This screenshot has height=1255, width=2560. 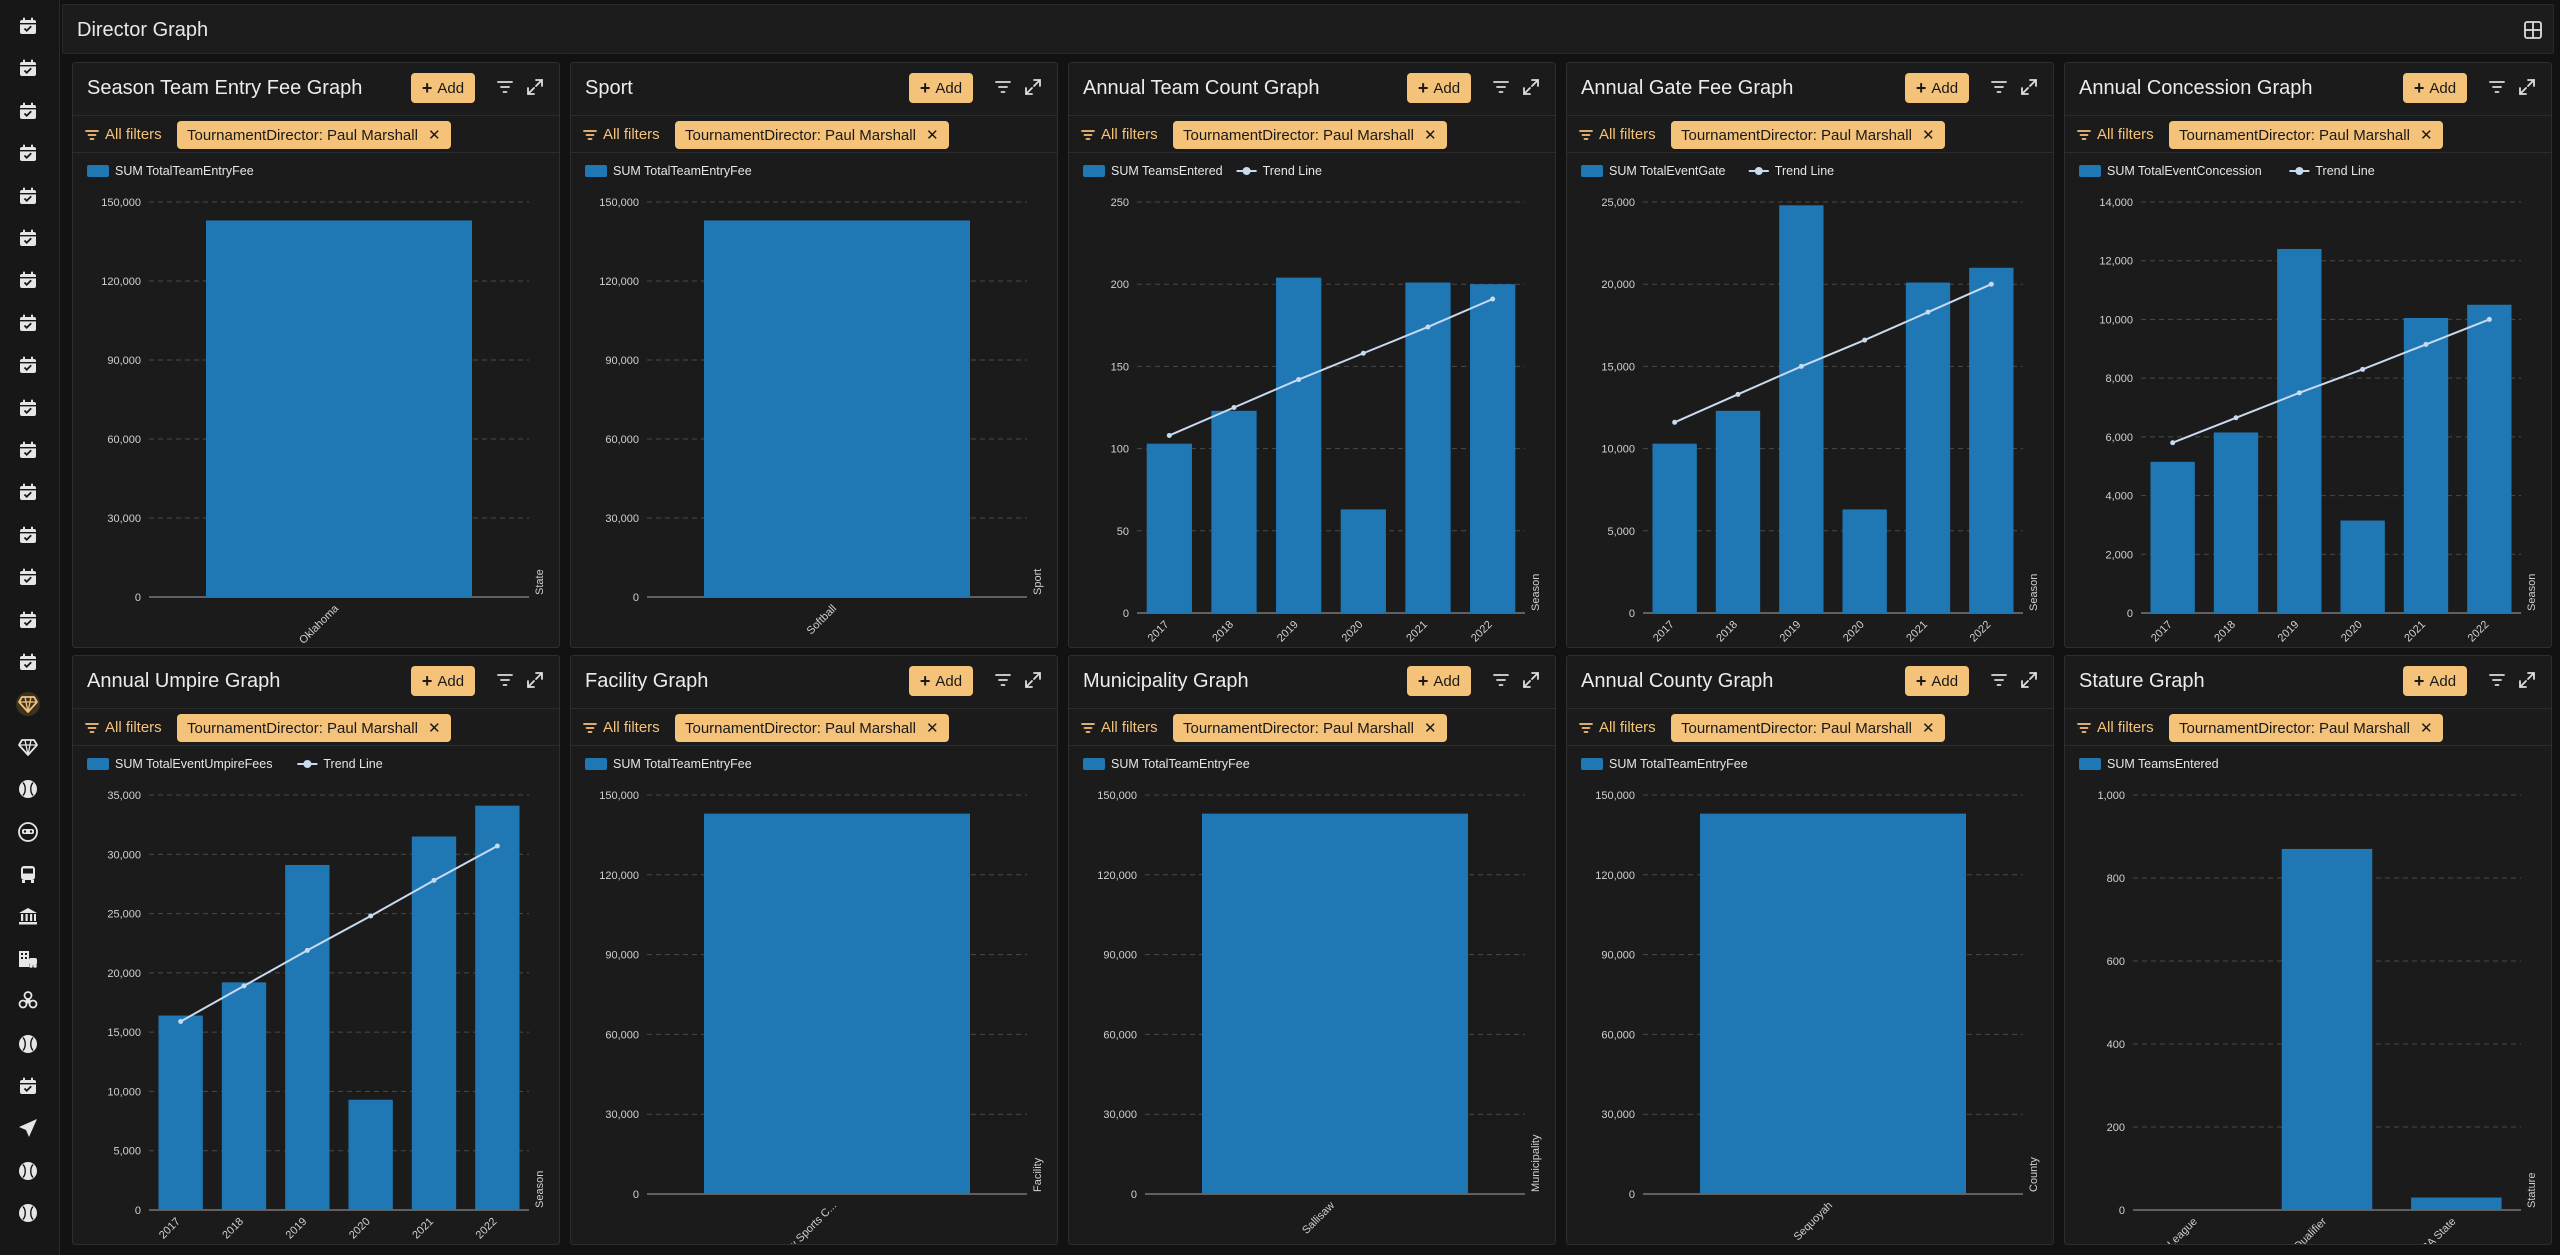 I want to click on bus-icon, so click(x=28, y=874).